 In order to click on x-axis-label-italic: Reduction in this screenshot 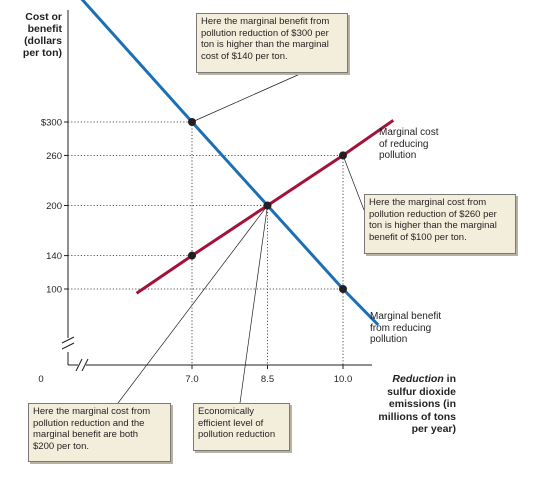, I will do `click(418, 379)`.